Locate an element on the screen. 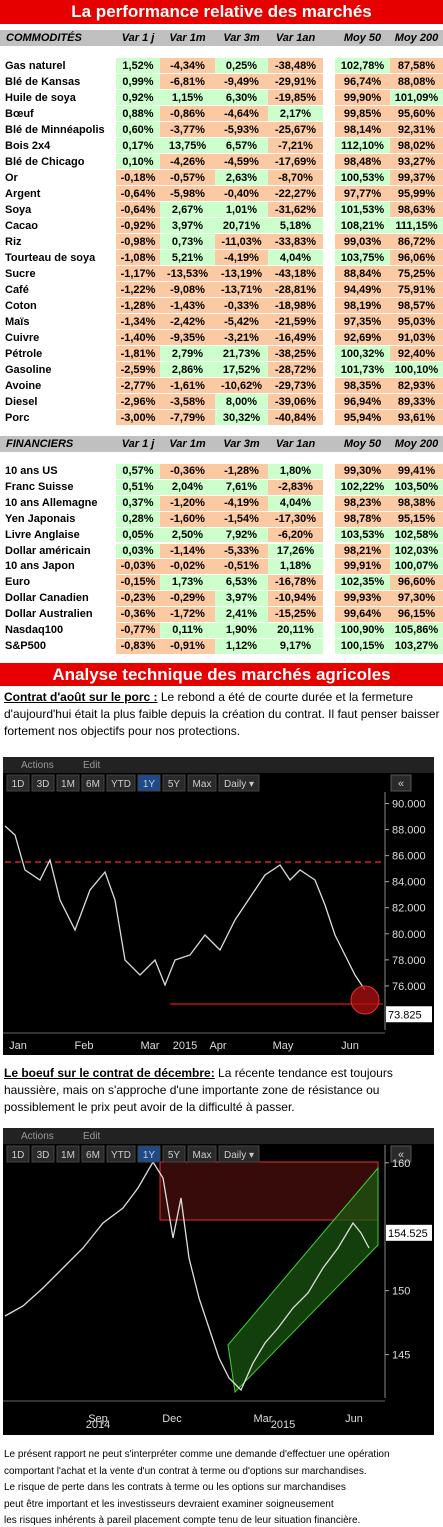 This screenshot has width=443, height=1527. value-cell: -6,20% is located at coordinates (295, 535).